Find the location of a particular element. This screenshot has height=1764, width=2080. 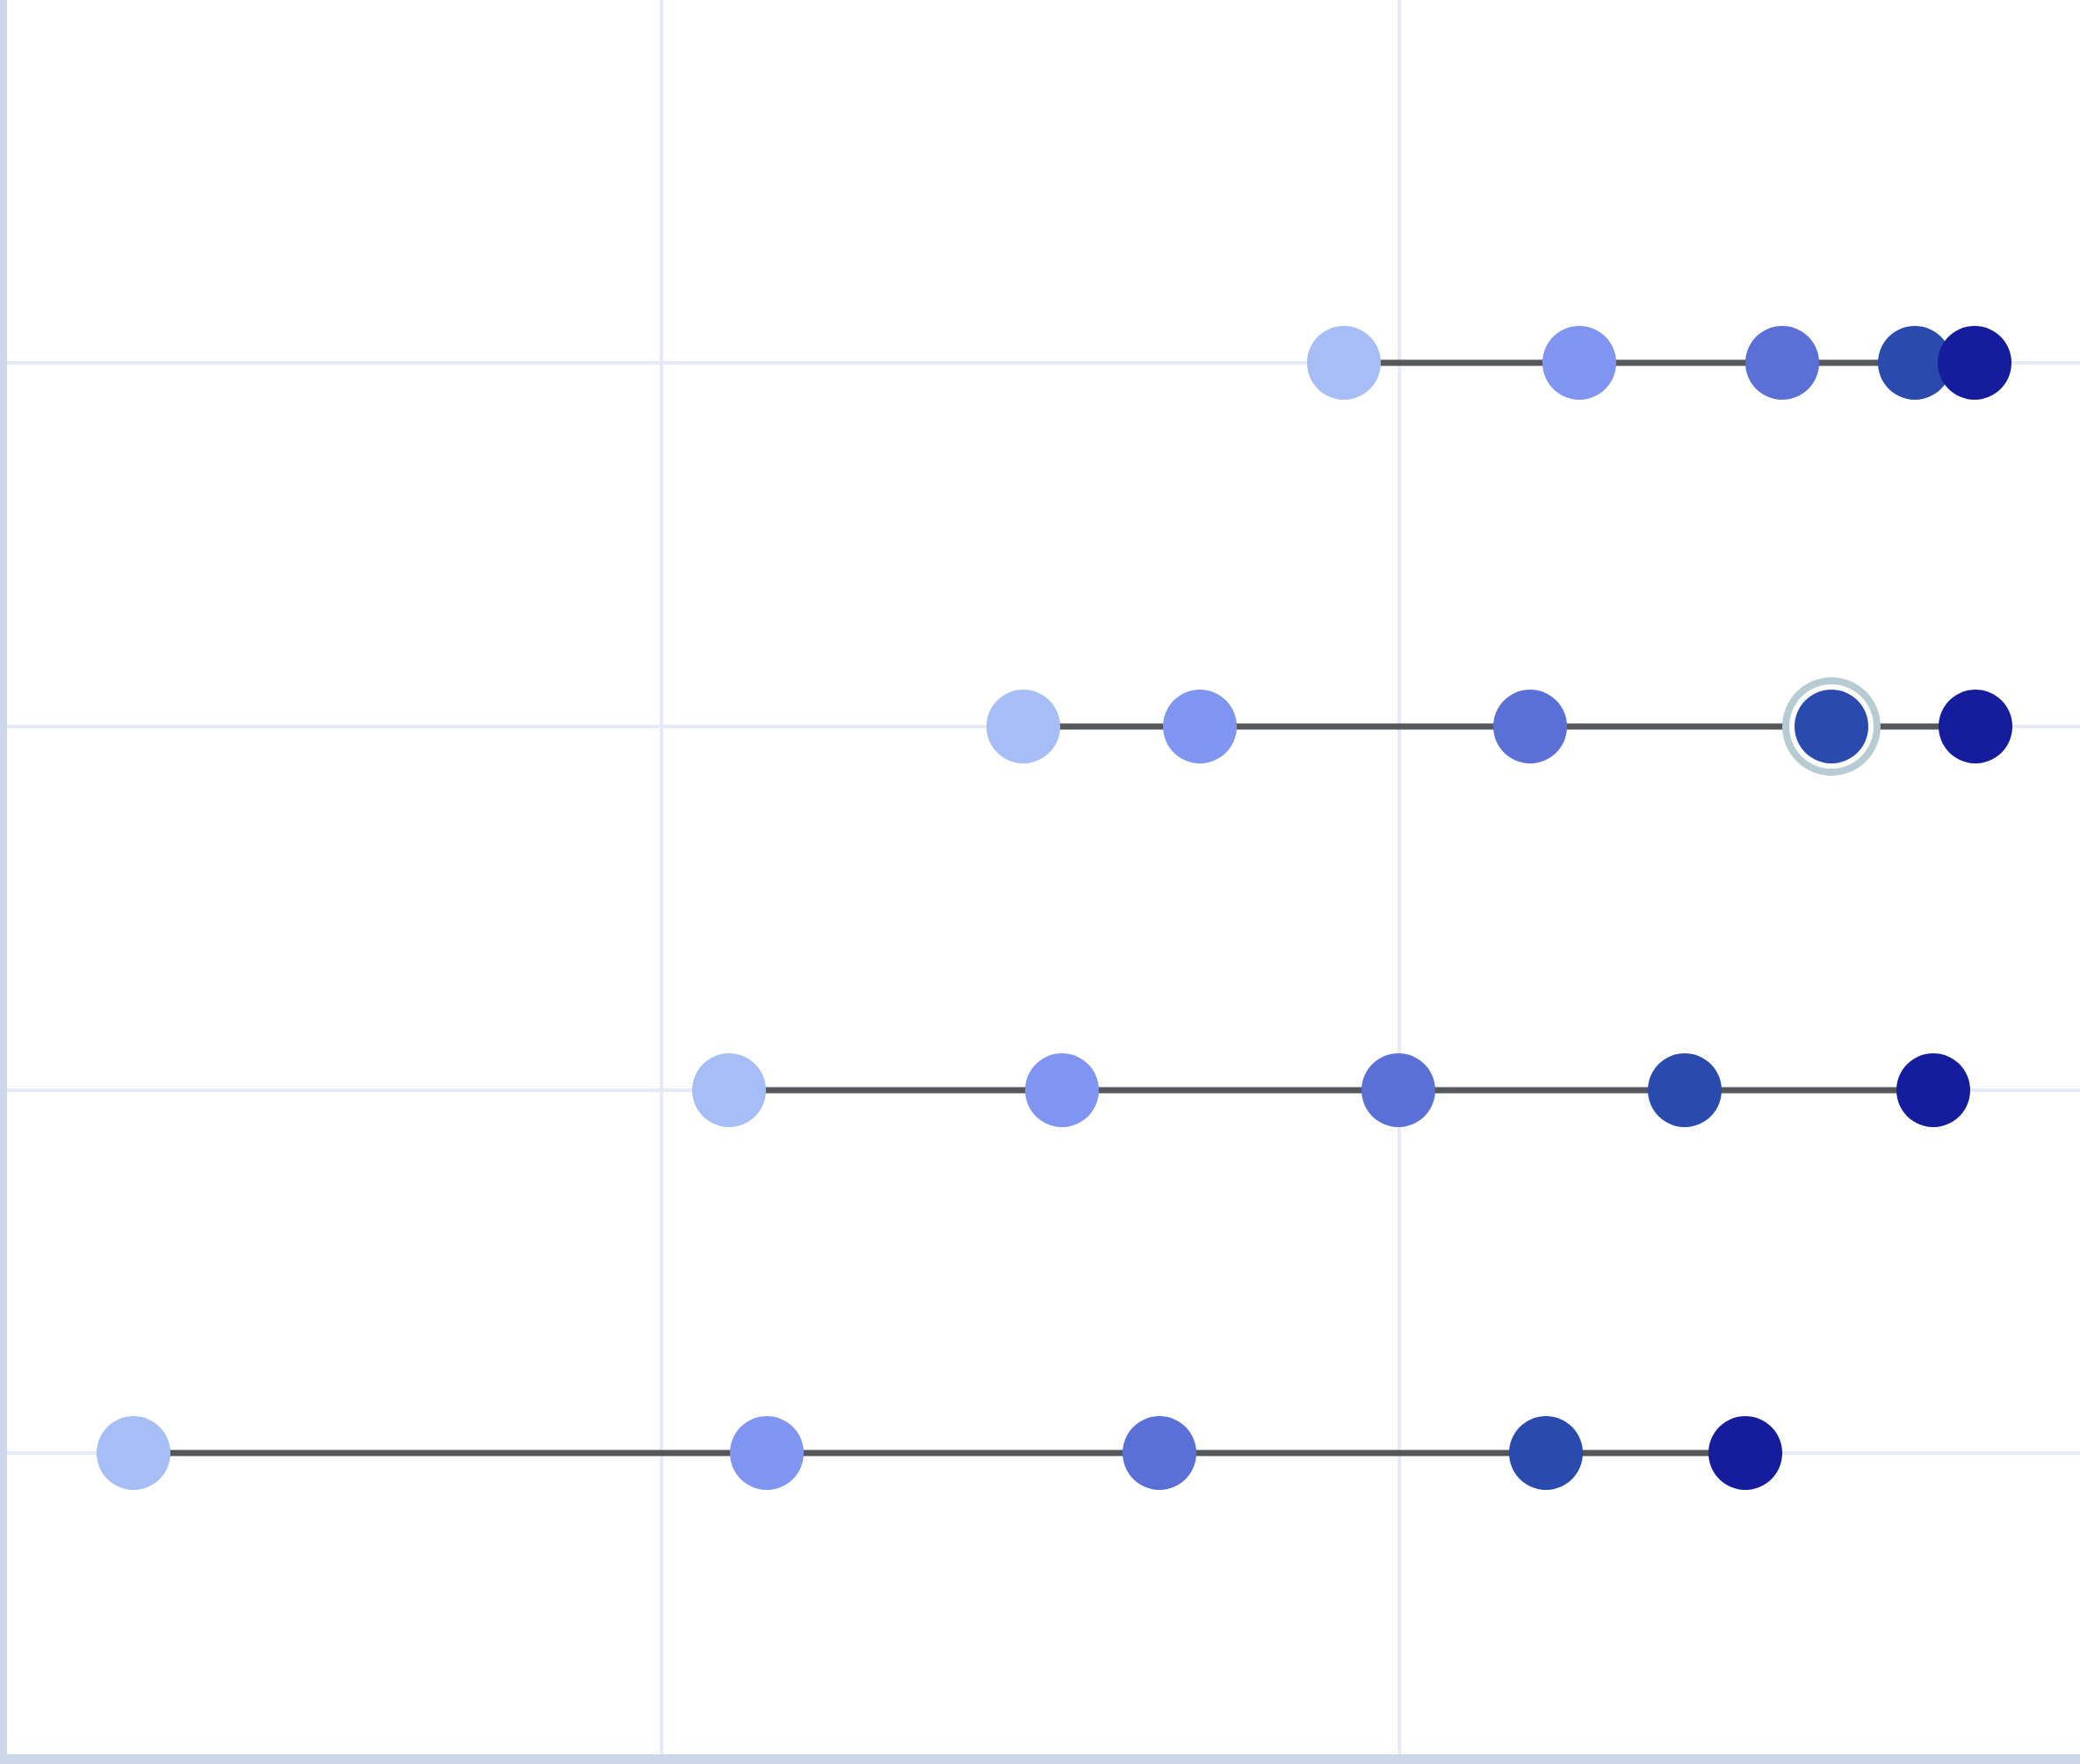

horizontal-gridline is located at coordinates (1043, 363).